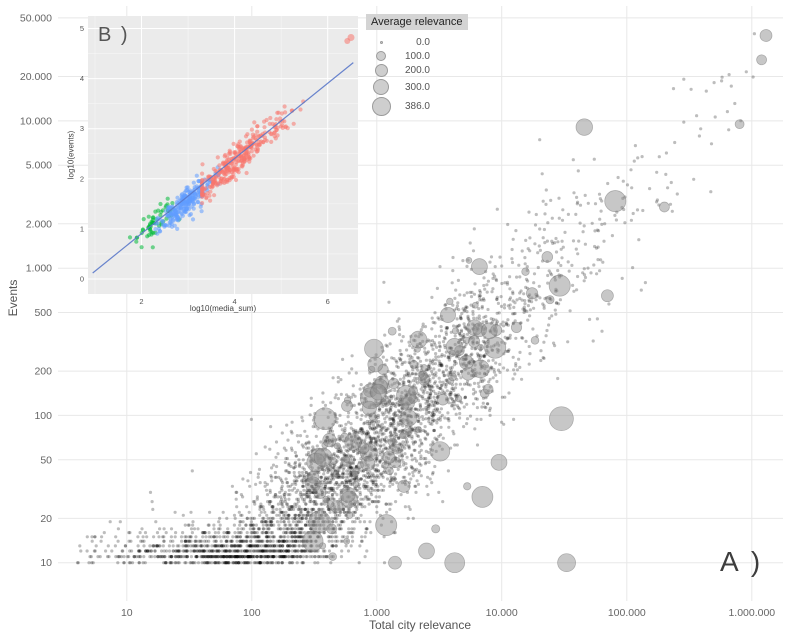  Describe the element at coordinates (328, 301) in the screenshot. I see `svg-text: 6` at that location.